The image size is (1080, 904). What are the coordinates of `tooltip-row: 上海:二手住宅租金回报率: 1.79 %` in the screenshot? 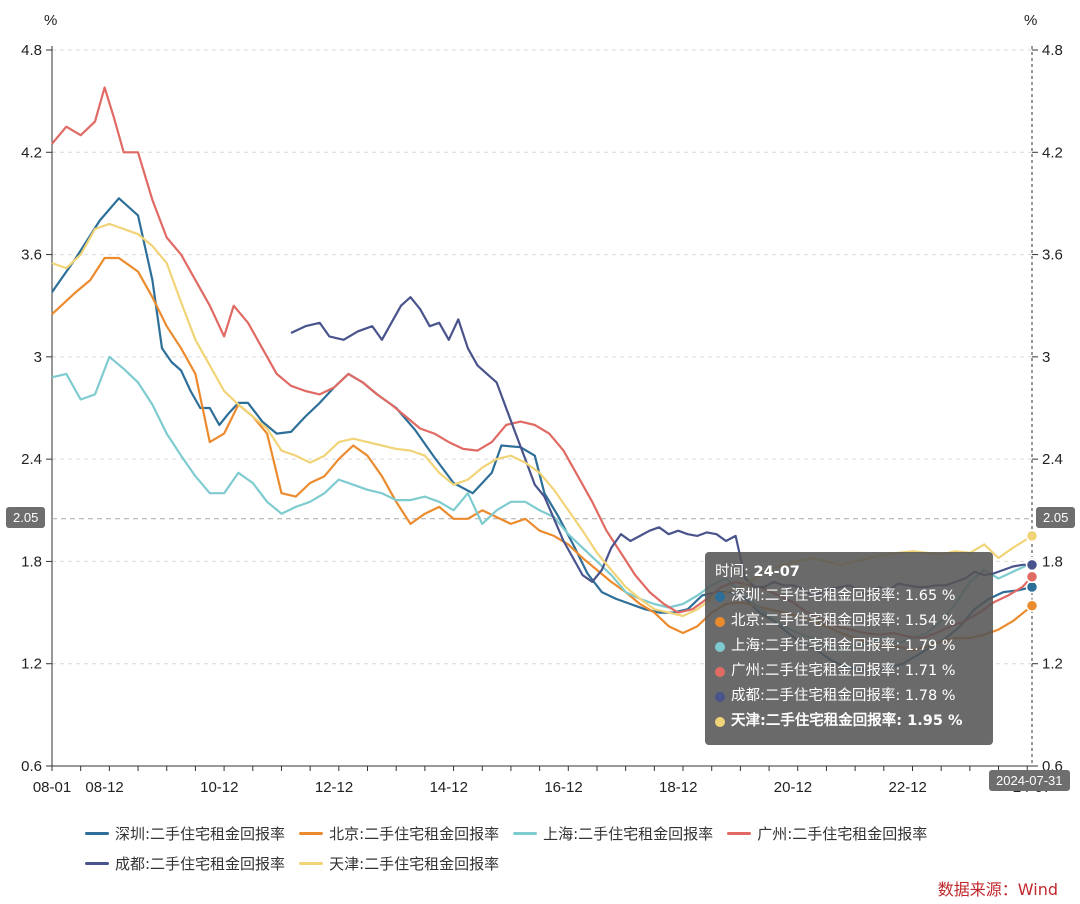 It's located at (849, 646).